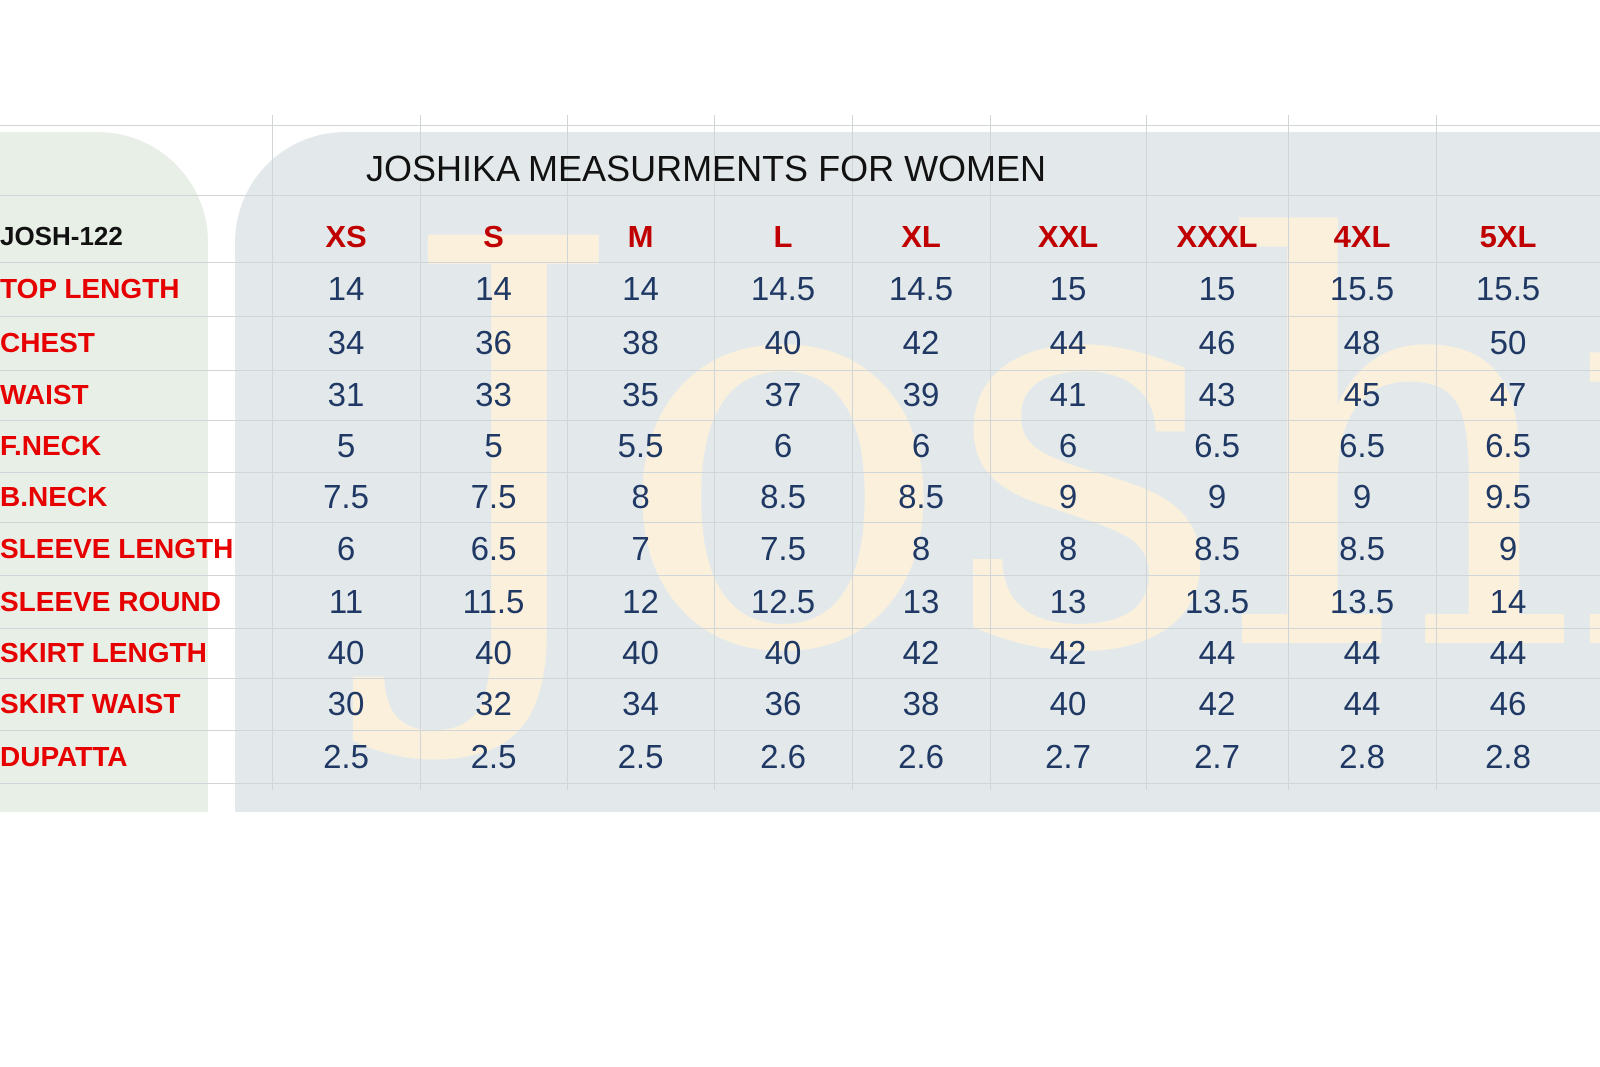  I want to click on cell-value: 31, so click(346, 394).